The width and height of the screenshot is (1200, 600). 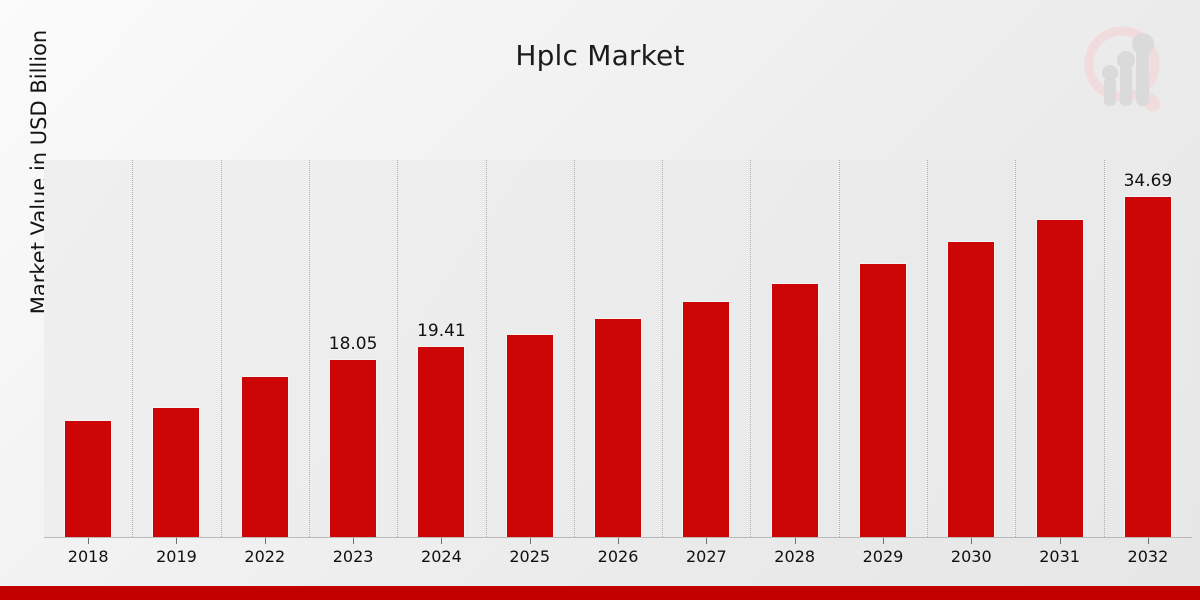 I want to click on growth-bars-icon, so click(x=1128, y=69).